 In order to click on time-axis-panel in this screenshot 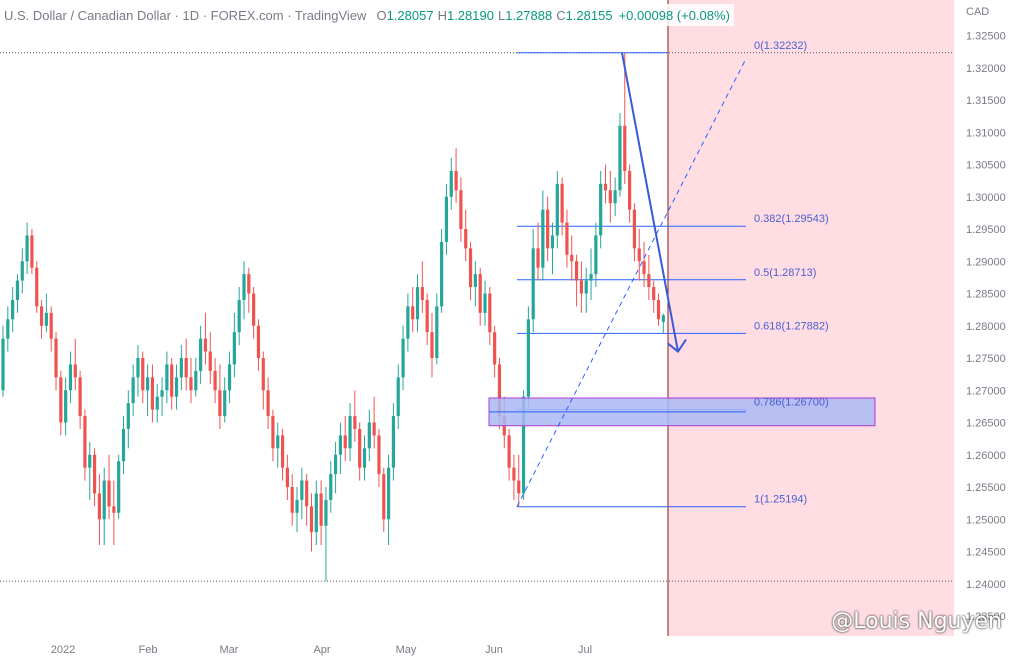, I will do `click(477, 648)`.